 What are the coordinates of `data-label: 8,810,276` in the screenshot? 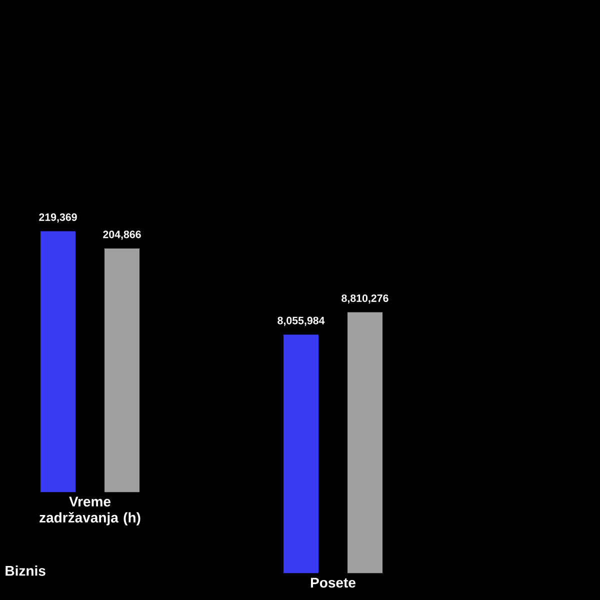 It's located at (365, 299).